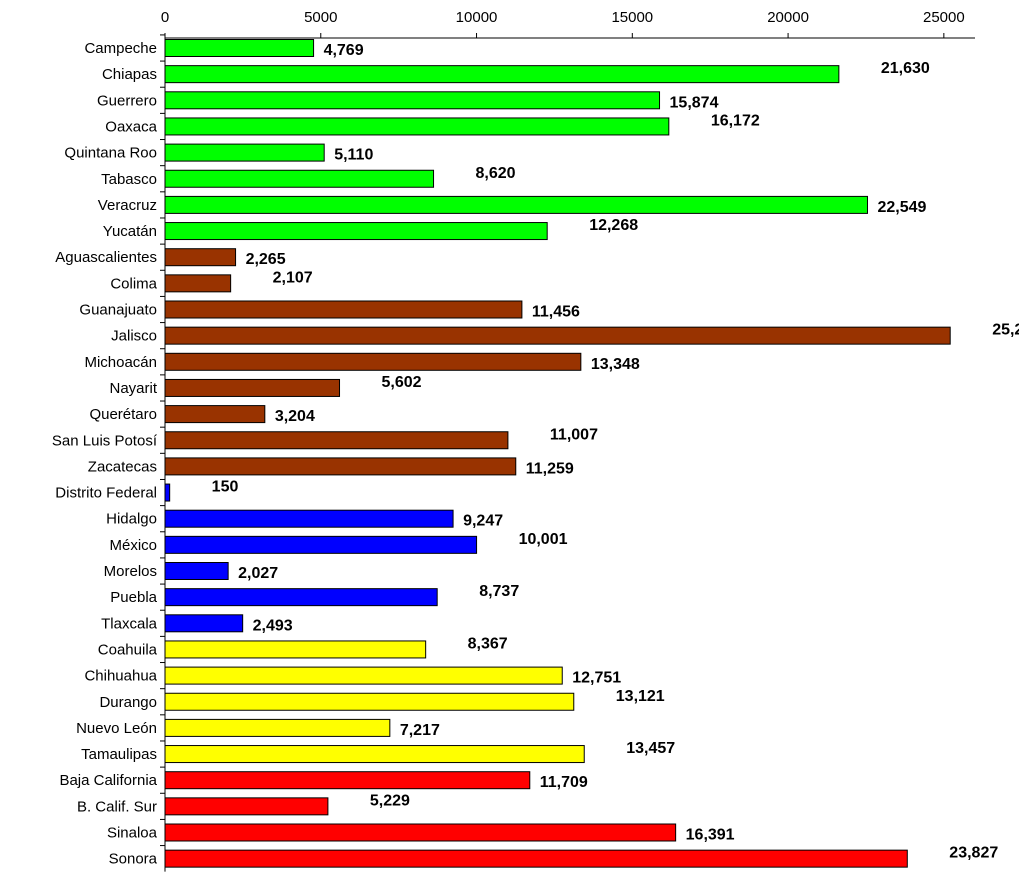 Image resolution: width=1019 pixels, height=874 pixels. I want to click on category-label: Puebla, so click(133, 597).